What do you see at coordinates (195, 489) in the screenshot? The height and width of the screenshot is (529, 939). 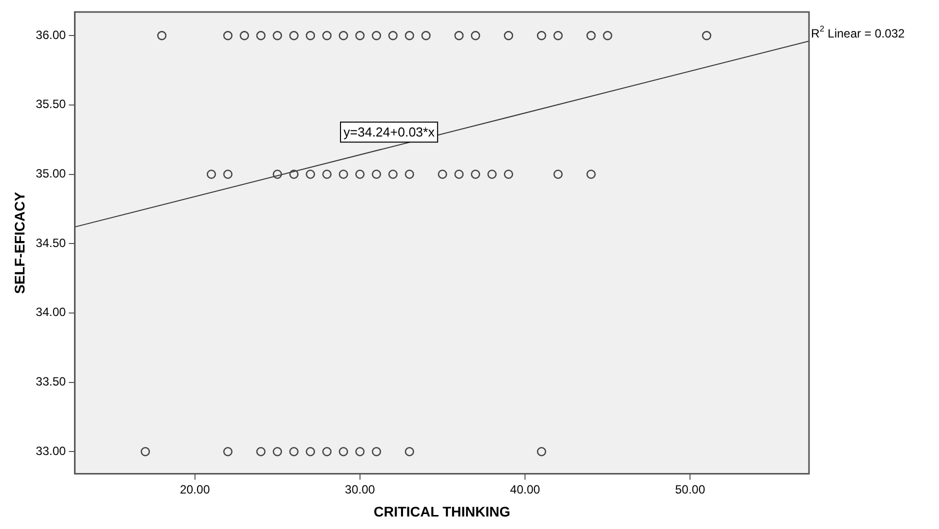 I see `x-tick-label: 20.00` at bounding box center [195, 489].